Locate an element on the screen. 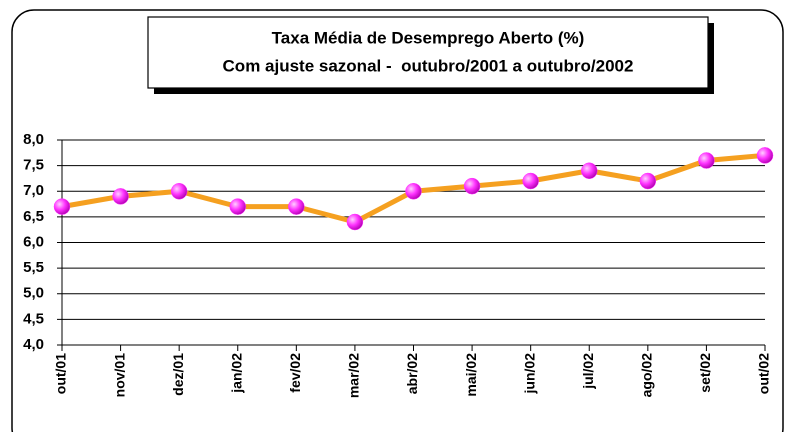 This screenshot has width=789, height=432. y-tick-label: 8,0 is located at coordinates (33, 139).